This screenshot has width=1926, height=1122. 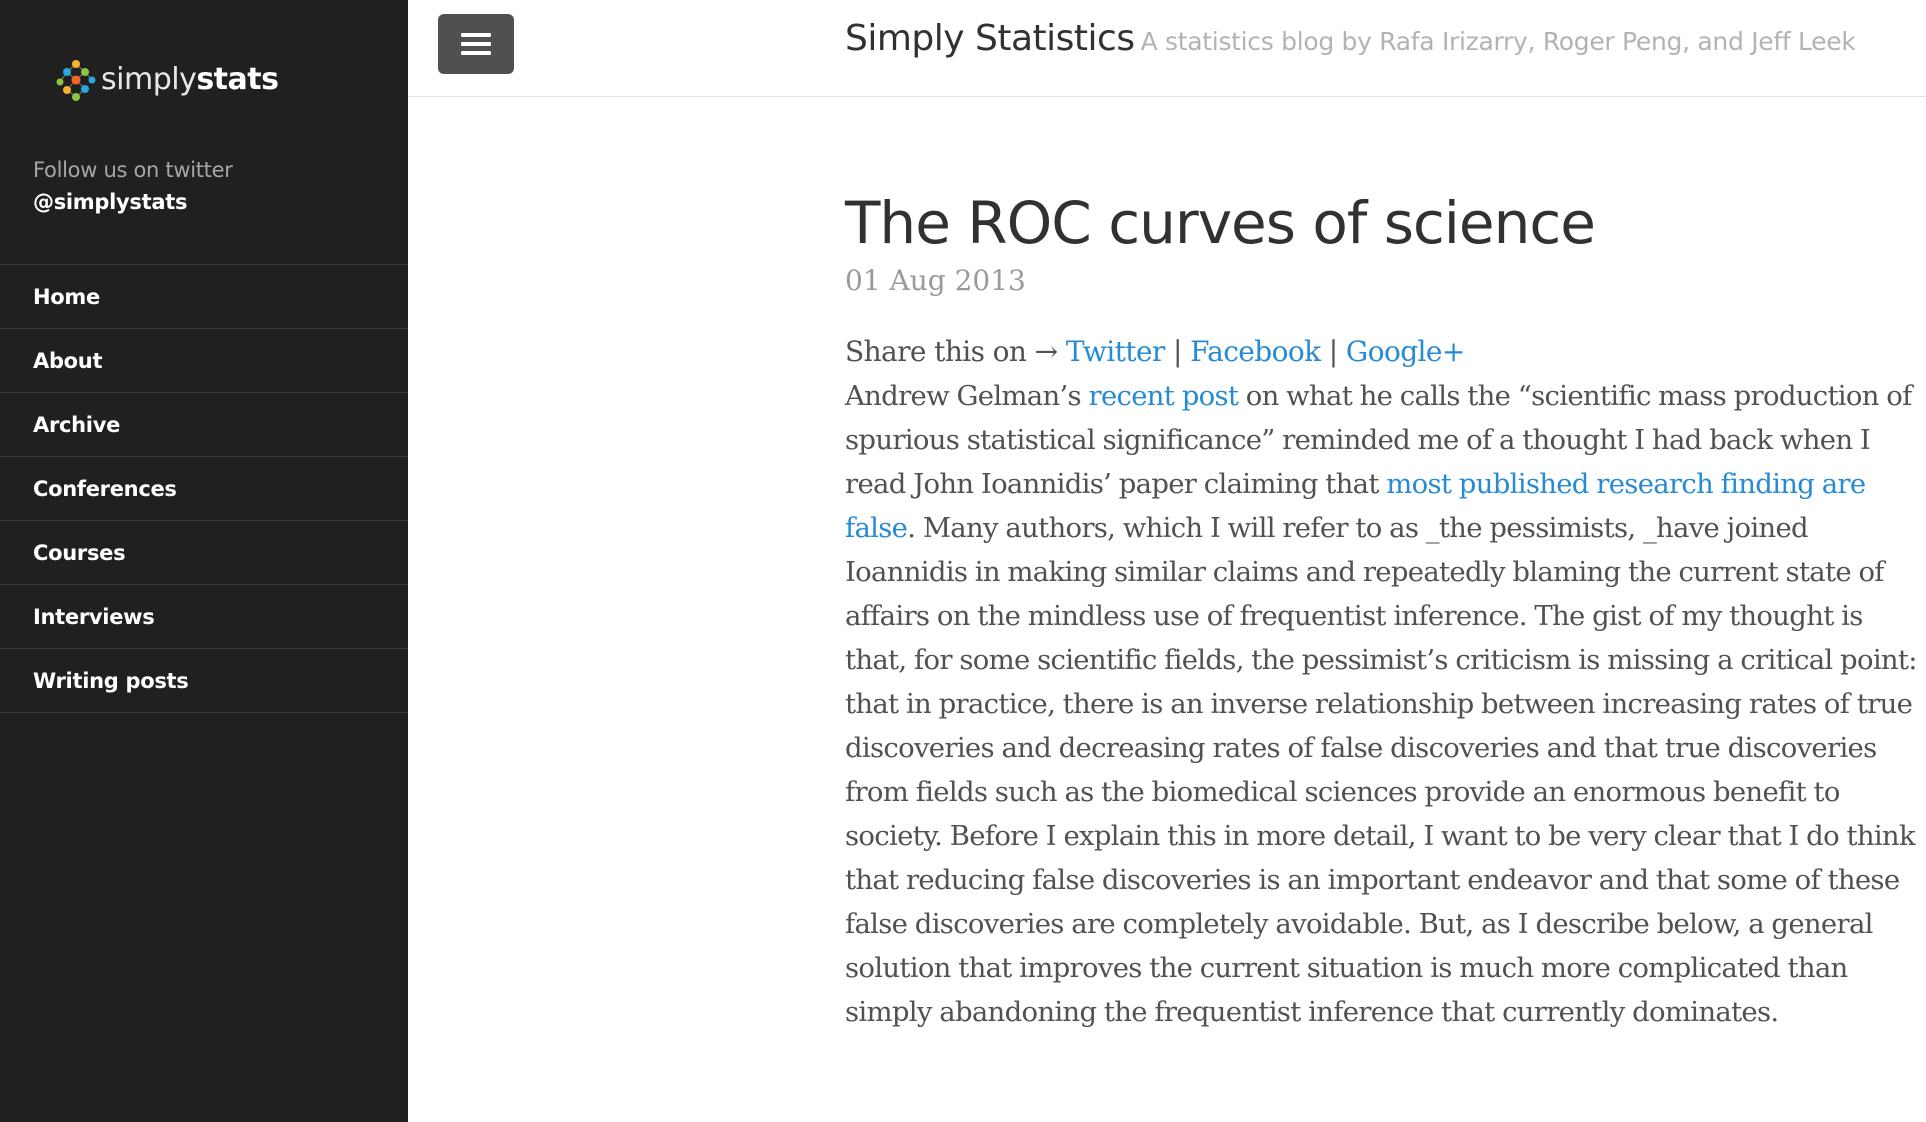 What do you see at coordinates (1220, 223) in the screenshot?
I see `post-title: The ROC curves of science` at bounding box center [1220, 223].